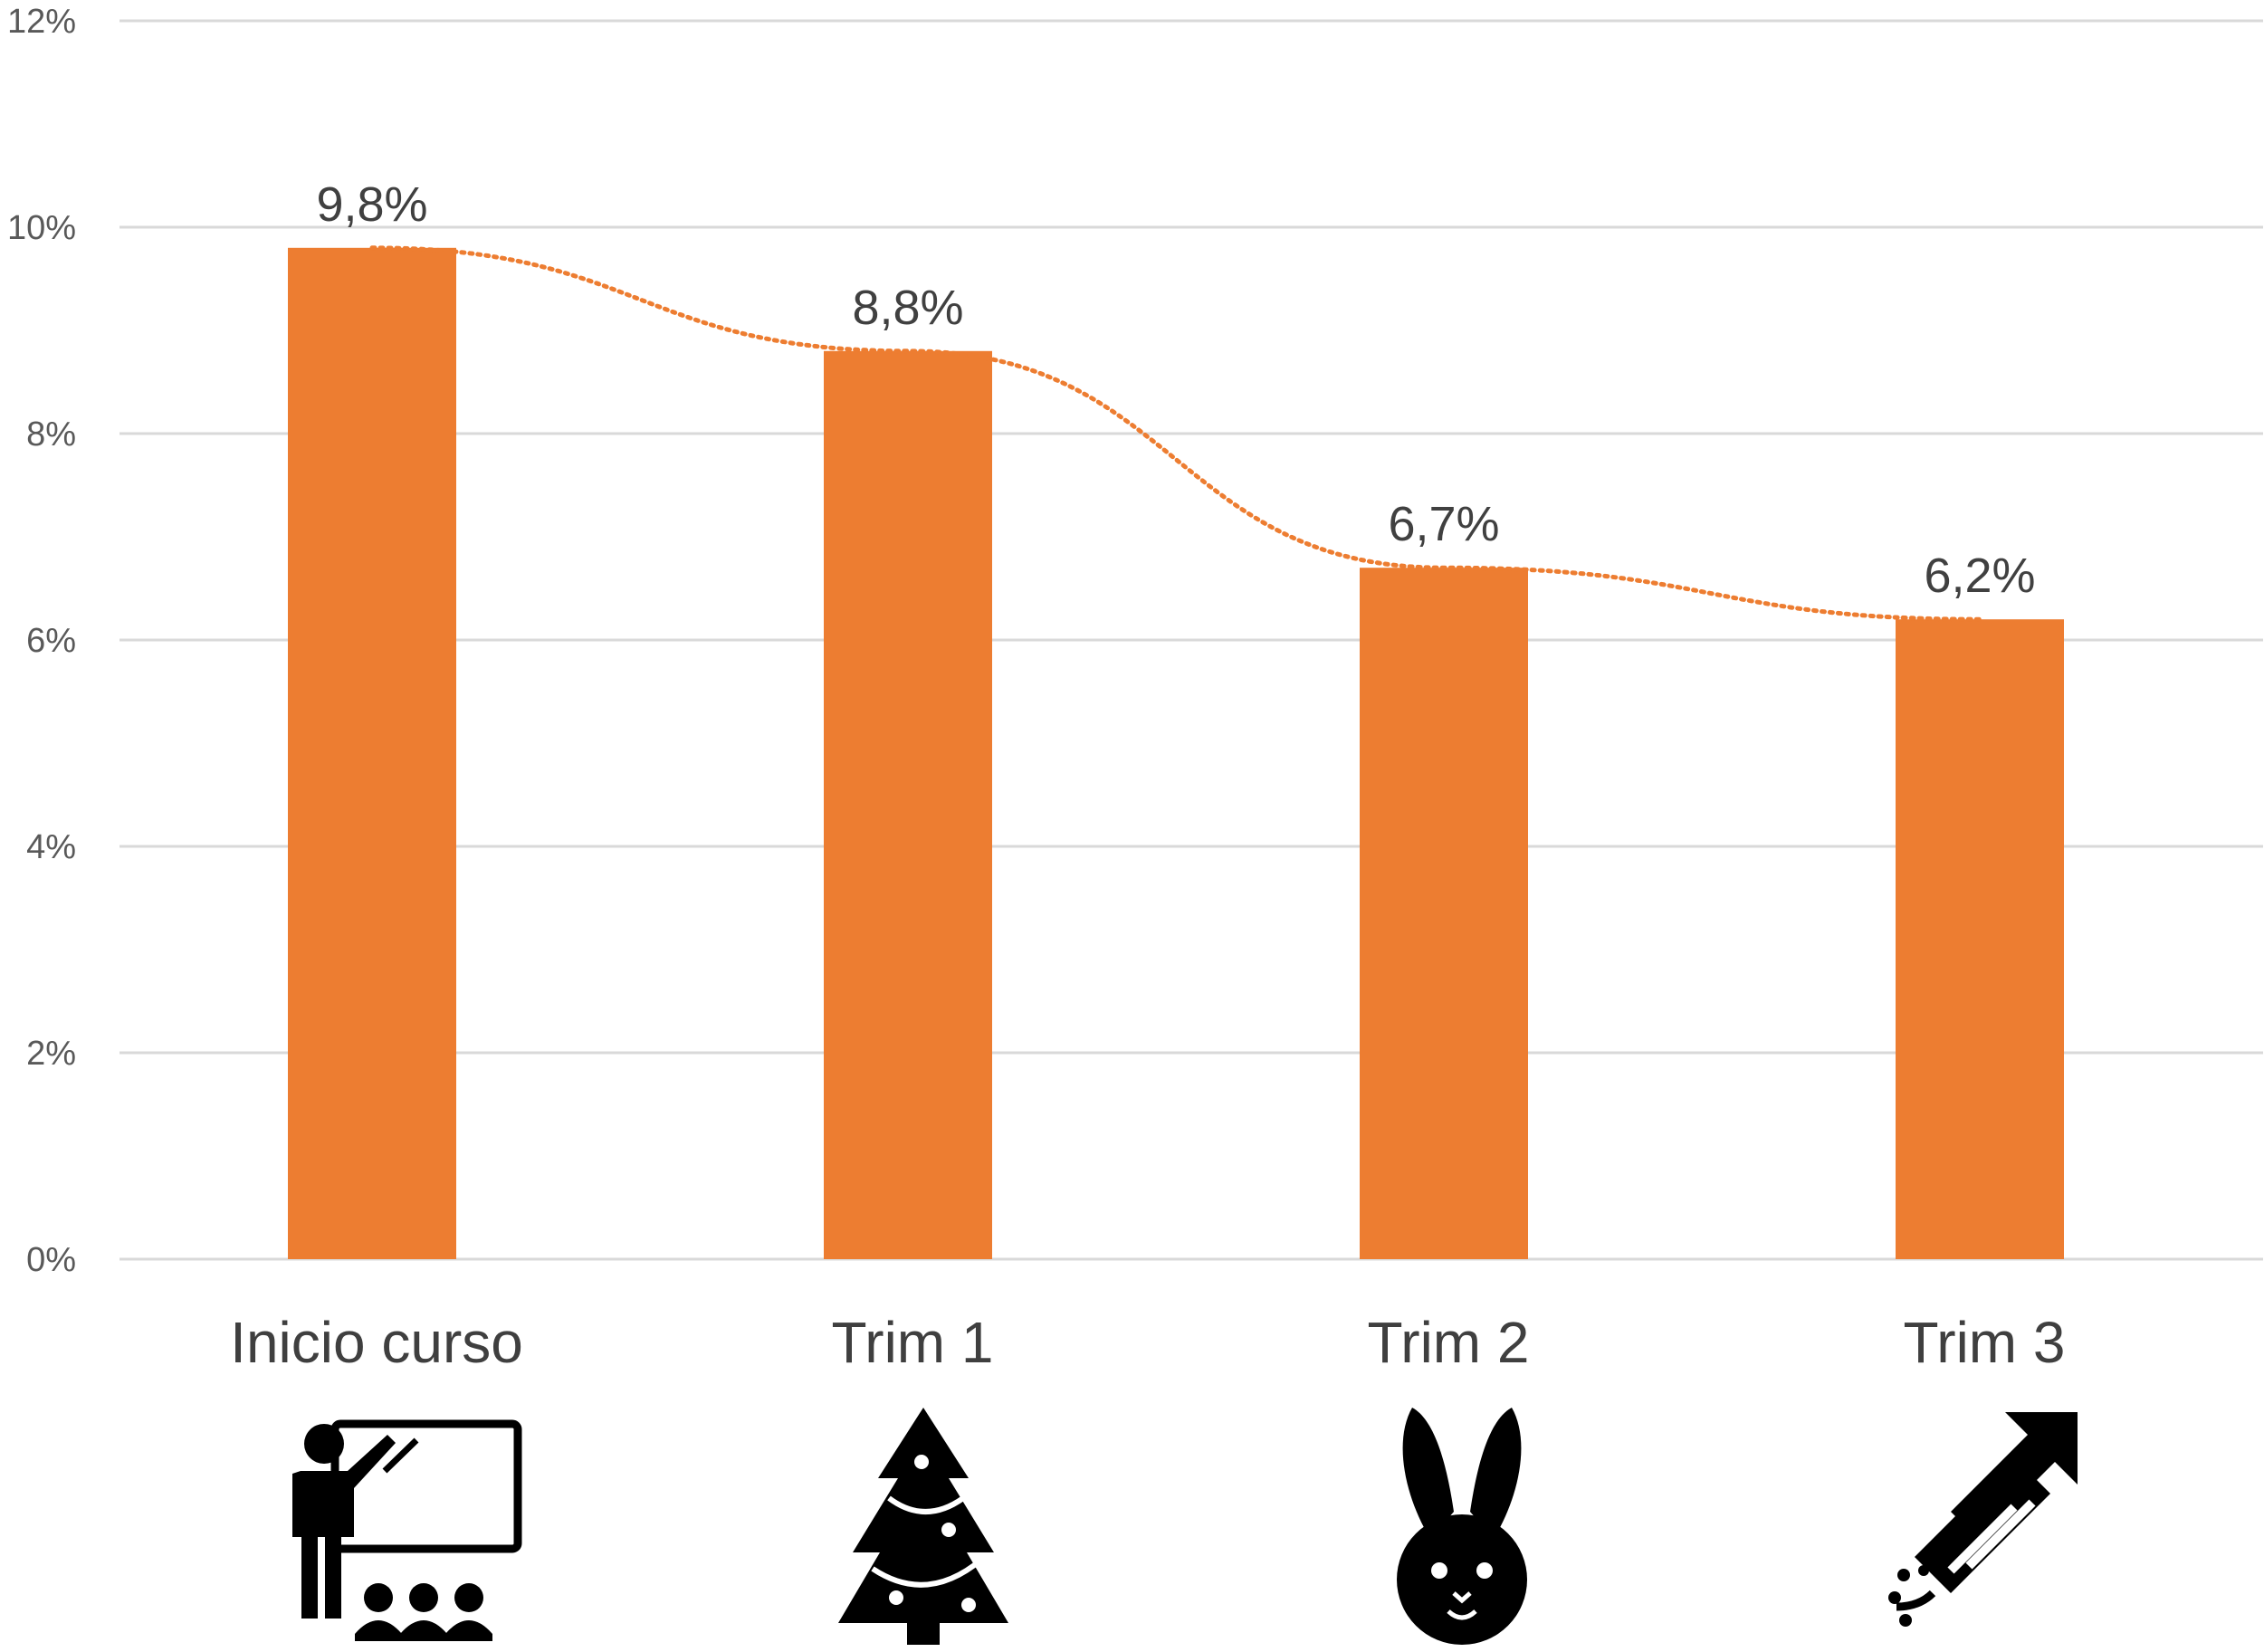 This screenshot has width=2264, height=1652. What do you see at coordinates (51, 1054) in the screenshot?
I see `y-tick-label: 2%` at bounding box center [51, 1054].